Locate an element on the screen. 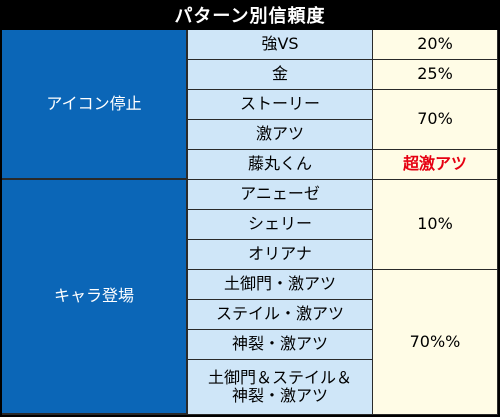 The image size is (500, 417). value-cell-highlight: 超激アツ is located at coordinates (435, 165).